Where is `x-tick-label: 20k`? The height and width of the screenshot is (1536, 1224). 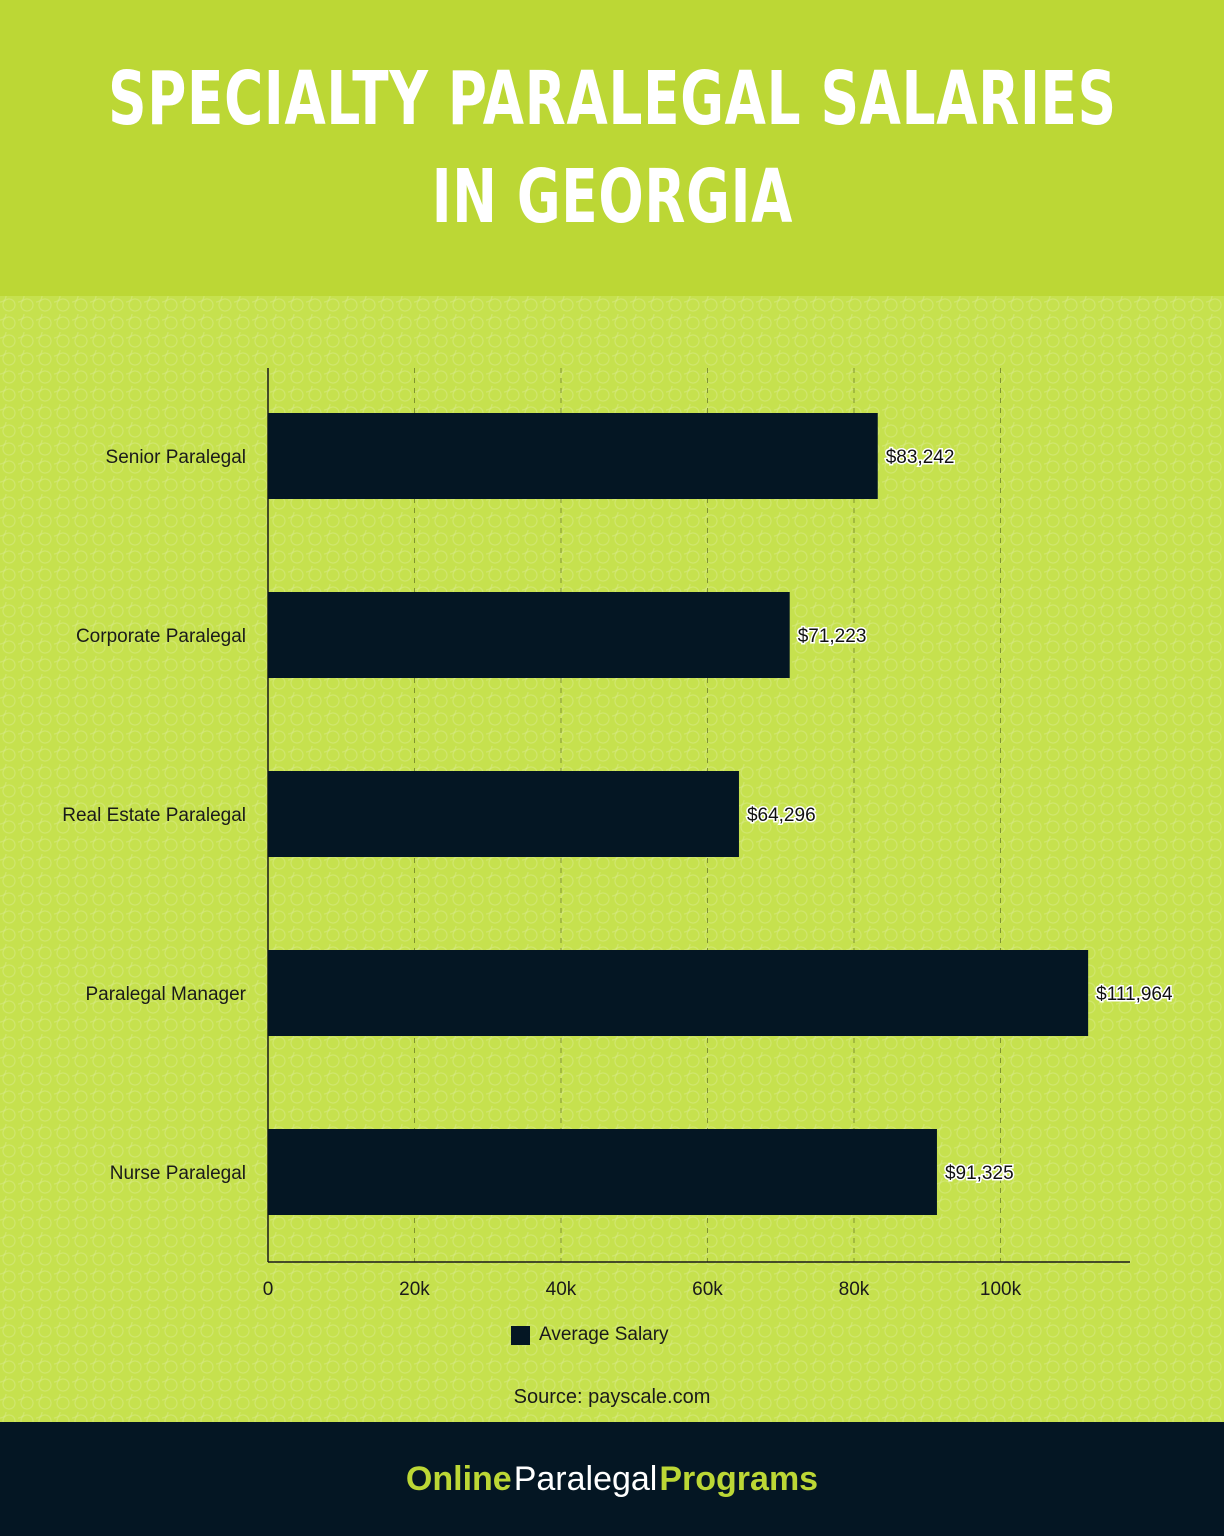
x-tick-label: 20k is located at coordinates (414, 1289).